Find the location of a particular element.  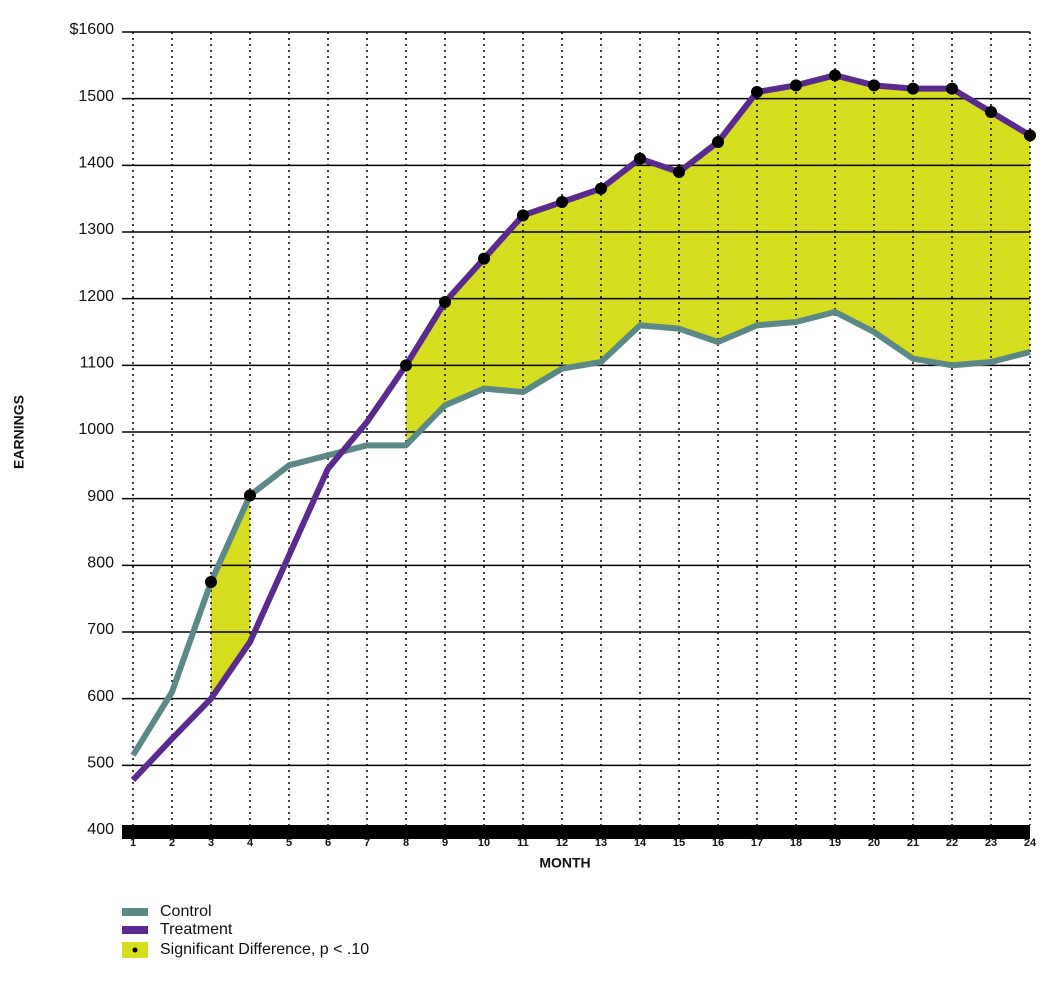

x-tick-label: 21 is located at coordinates (913, 843).